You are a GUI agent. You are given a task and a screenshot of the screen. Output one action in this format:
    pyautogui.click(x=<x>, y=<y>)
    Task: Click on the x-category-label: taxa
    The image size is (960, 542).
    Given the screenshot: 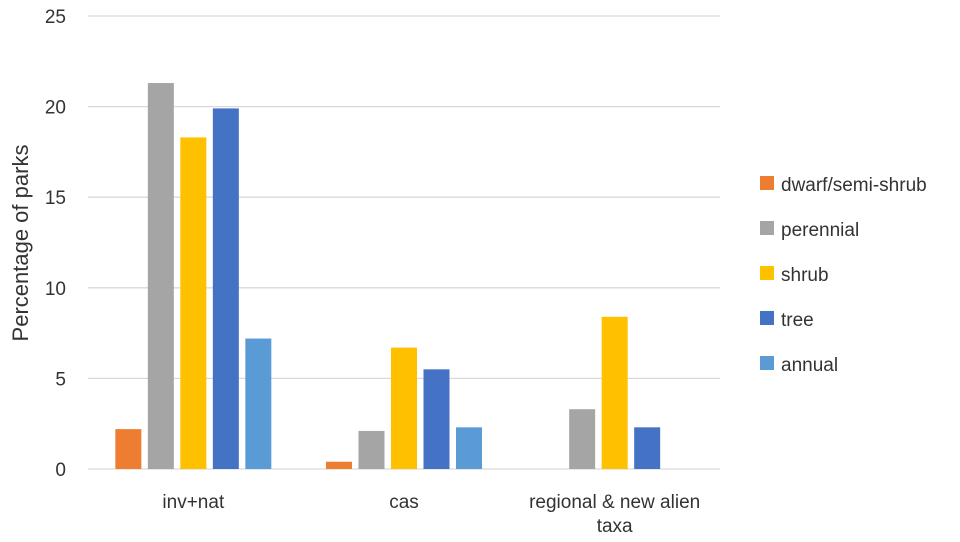 What is the action you would take?
    pyautogui.click(x=615, y=526)
    